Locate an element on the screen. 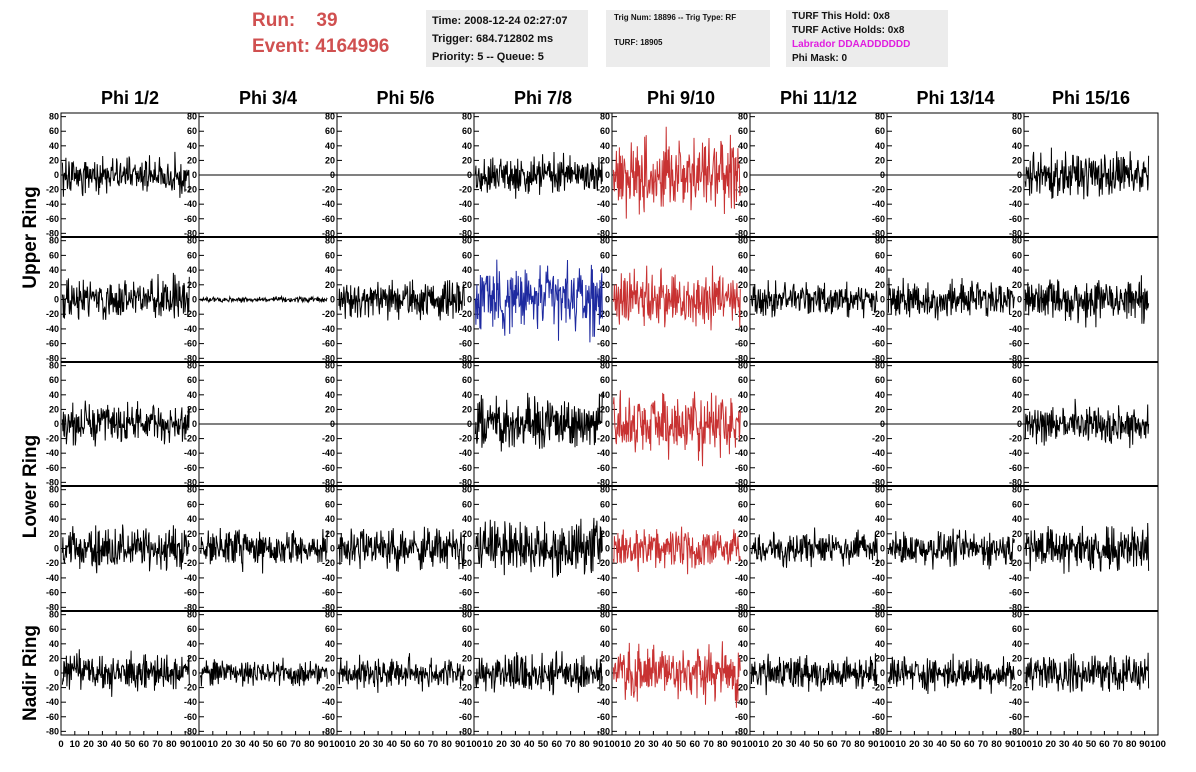 The image size is (1196, 772). column-header: Phi 1/2 is located at coordinates (130, 98).